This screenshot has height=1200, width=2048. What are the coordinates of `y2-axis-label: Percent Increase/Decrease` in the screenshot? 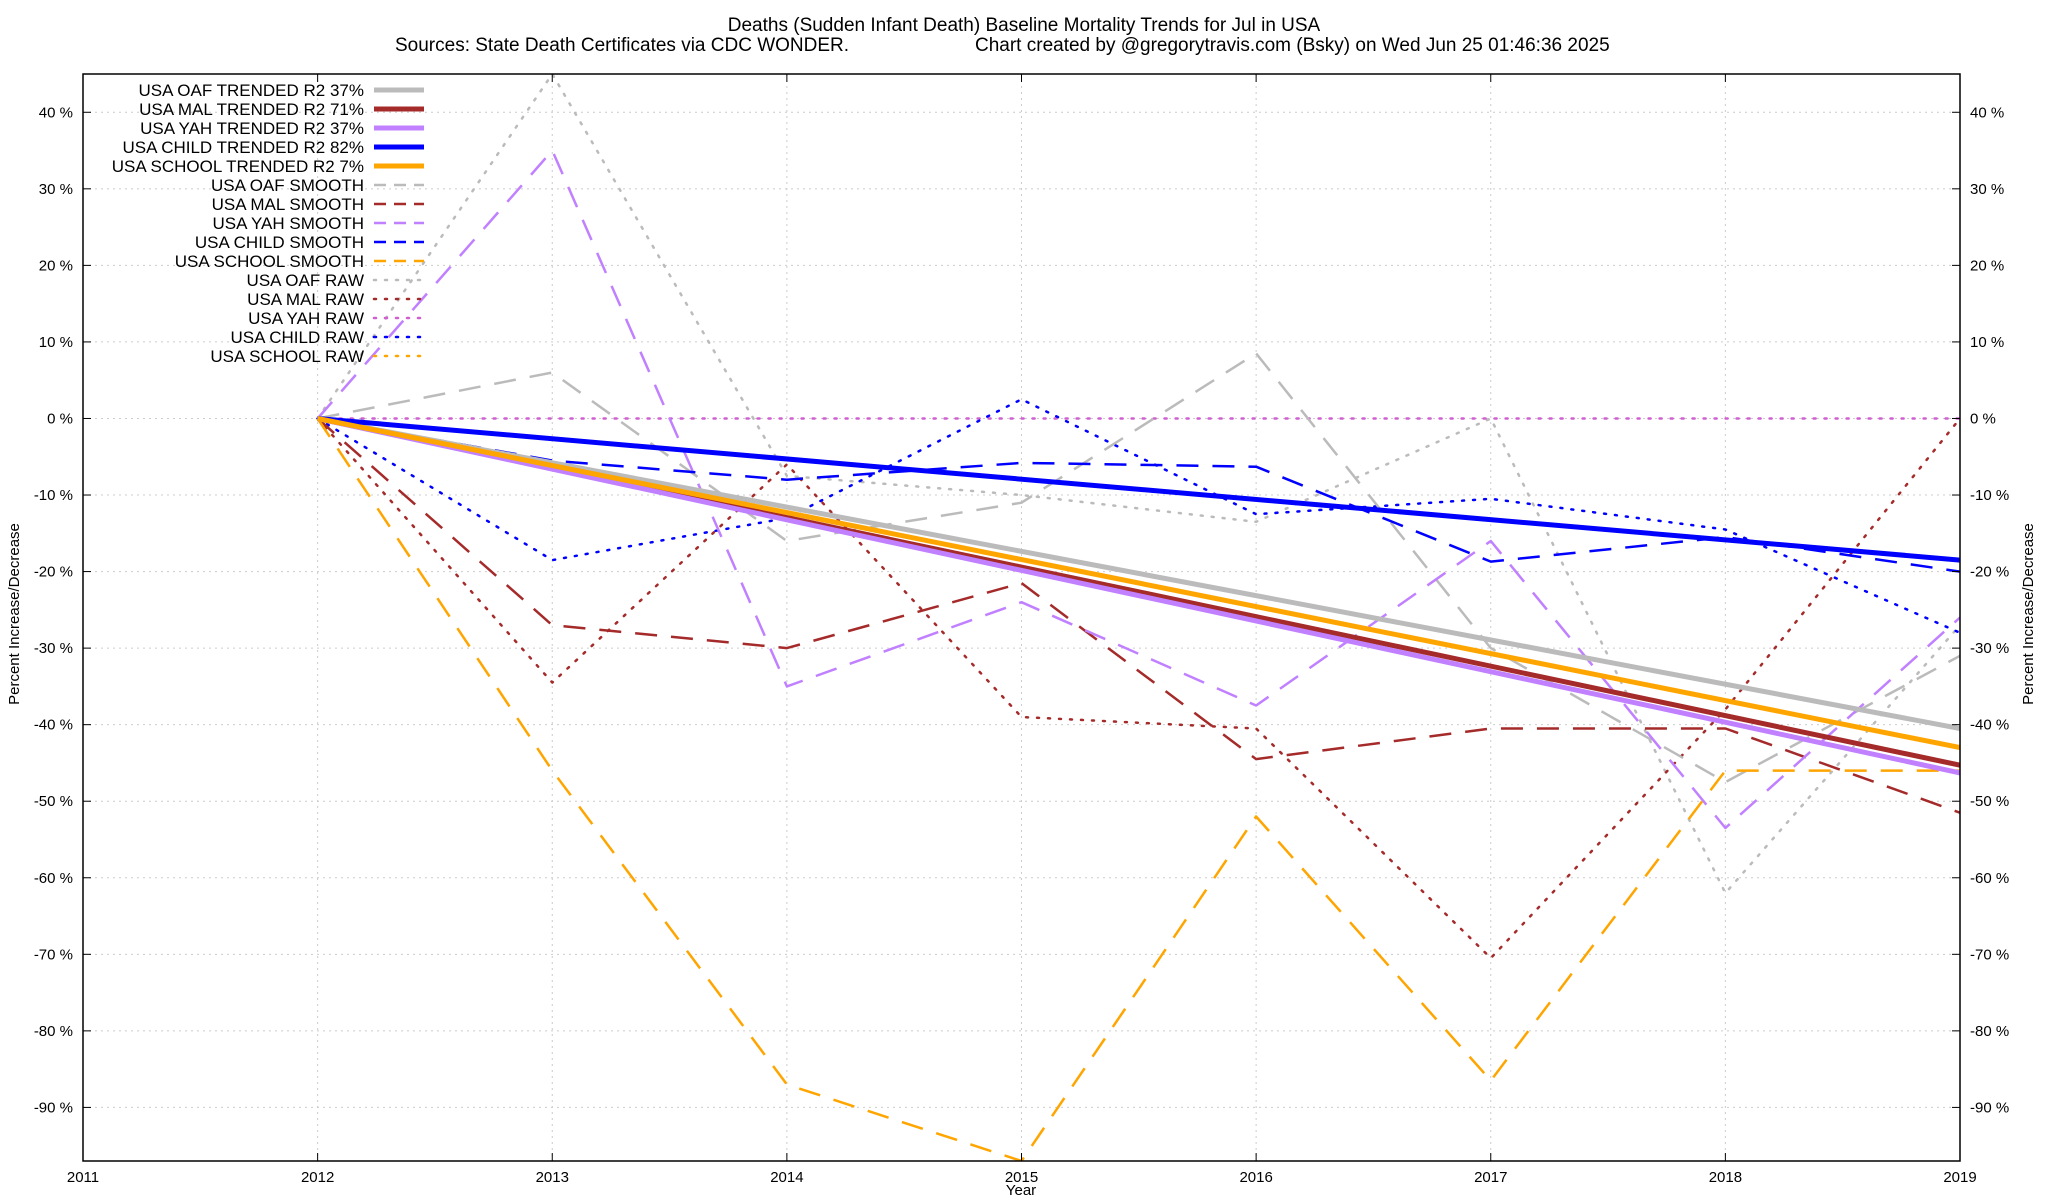 It's located at (2028, 614).